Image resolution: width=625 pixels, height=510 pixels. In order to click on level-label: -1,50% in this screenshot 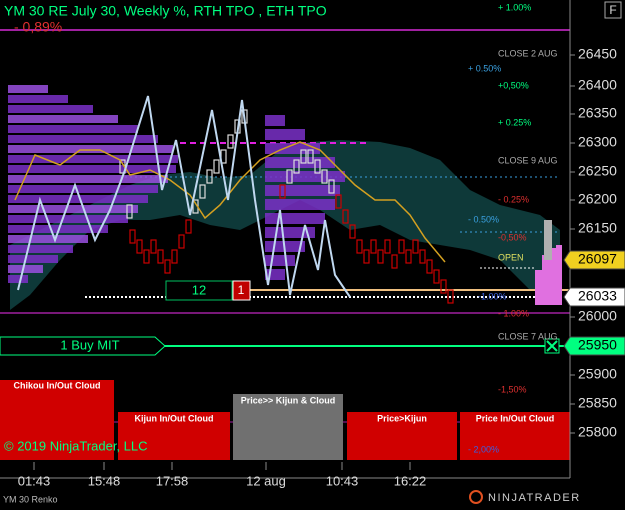, I will do `click(512, 389)`.